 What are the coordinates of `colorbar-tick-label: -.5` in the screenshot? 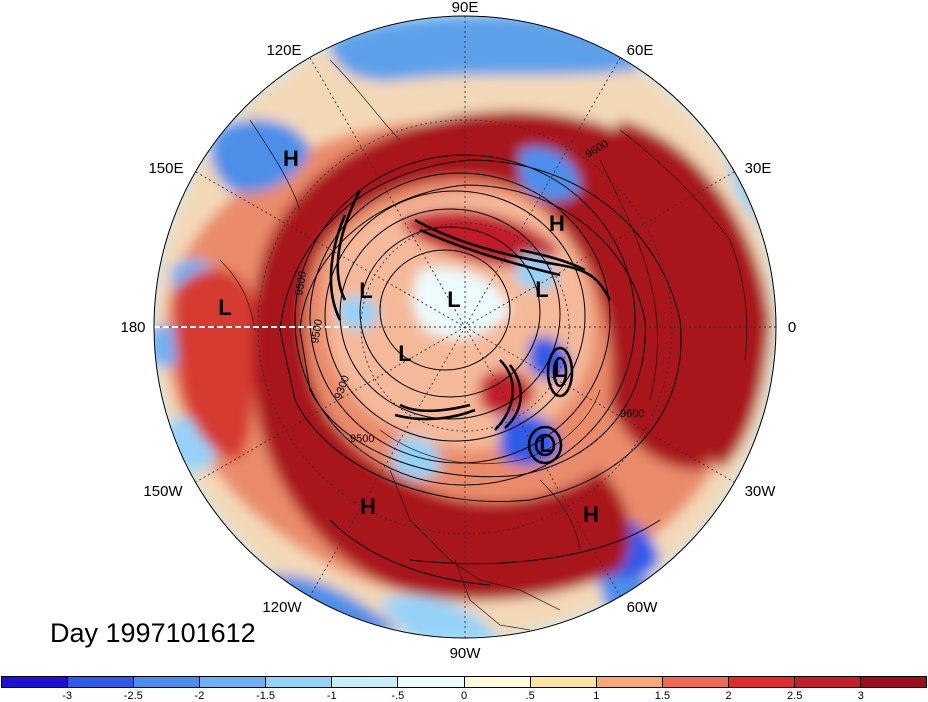 It's located at (398, 696).